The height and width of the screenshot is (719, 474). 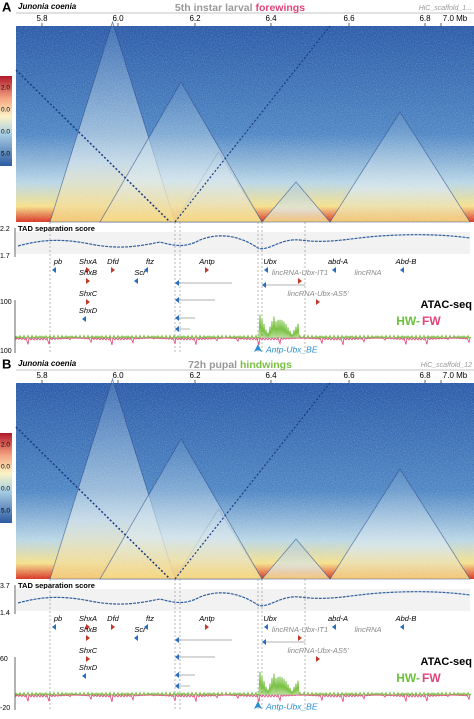 What do you see at coordinates (280, 8) in the screenshot?
I see `title-tissue: forewings` at bounding box center [280, 8].